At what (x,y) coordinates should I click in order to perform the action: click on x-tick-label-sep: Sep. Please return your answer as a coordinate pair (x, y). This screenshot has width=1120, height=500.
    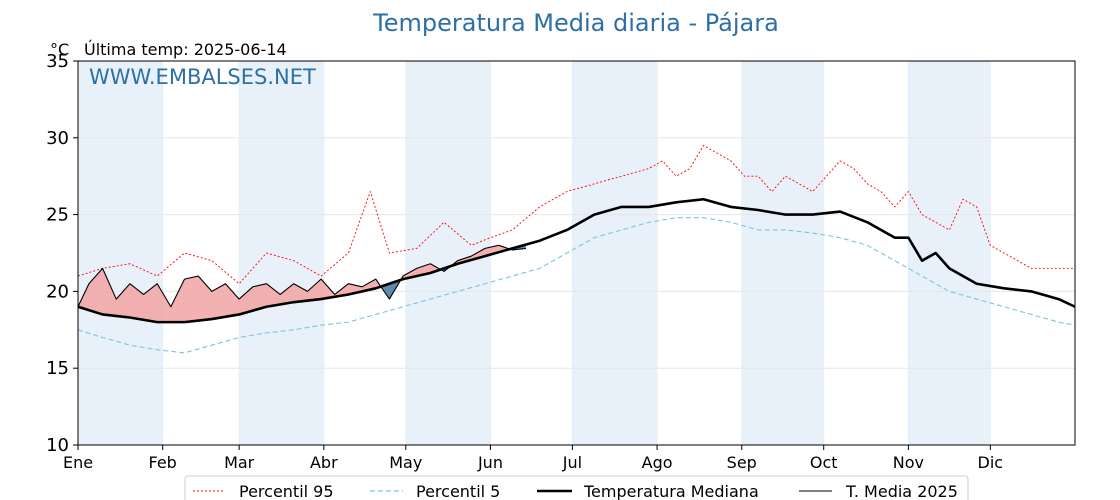
    Looking at the image, I should click on (742, 462).